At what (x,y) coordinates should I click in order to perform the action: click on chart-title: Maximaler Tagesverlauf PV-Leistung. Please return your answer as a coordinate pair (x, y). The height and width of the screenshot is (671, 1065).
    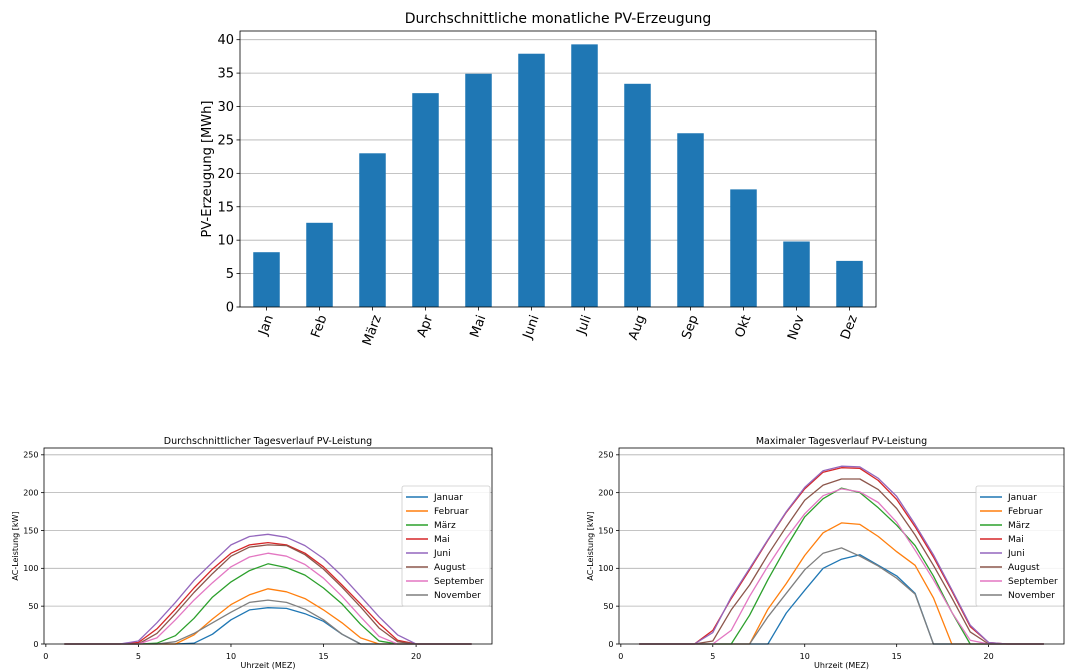
    Looking at the image, I should click on (841, 441).